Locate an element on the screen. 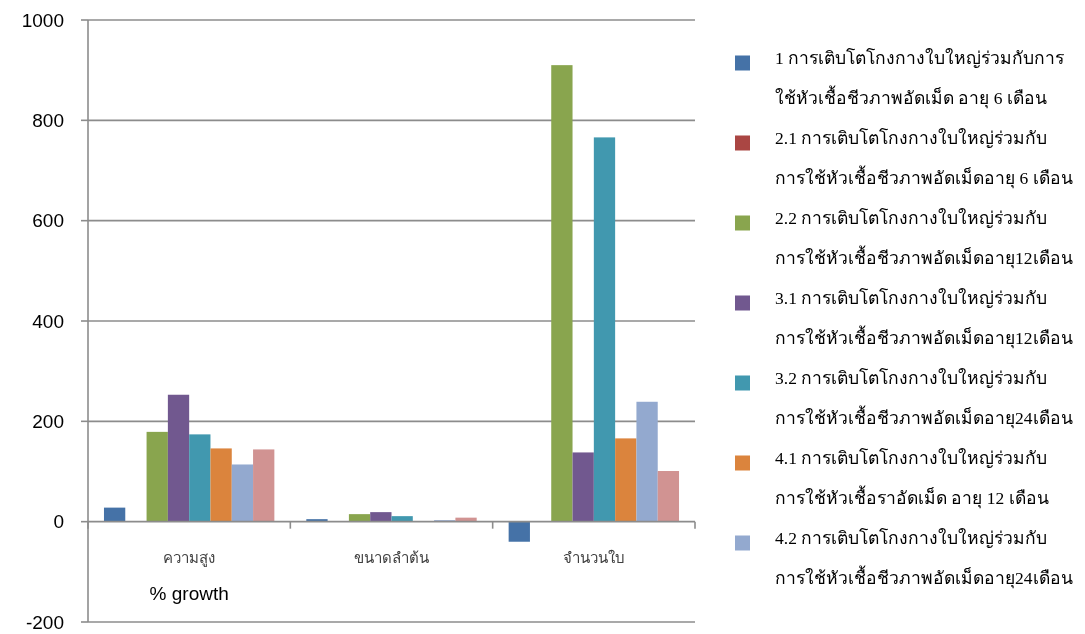 The height and width of the screenshot is (634, 1085). y-tick-label: 1000 is located at coordinates (42, 20).